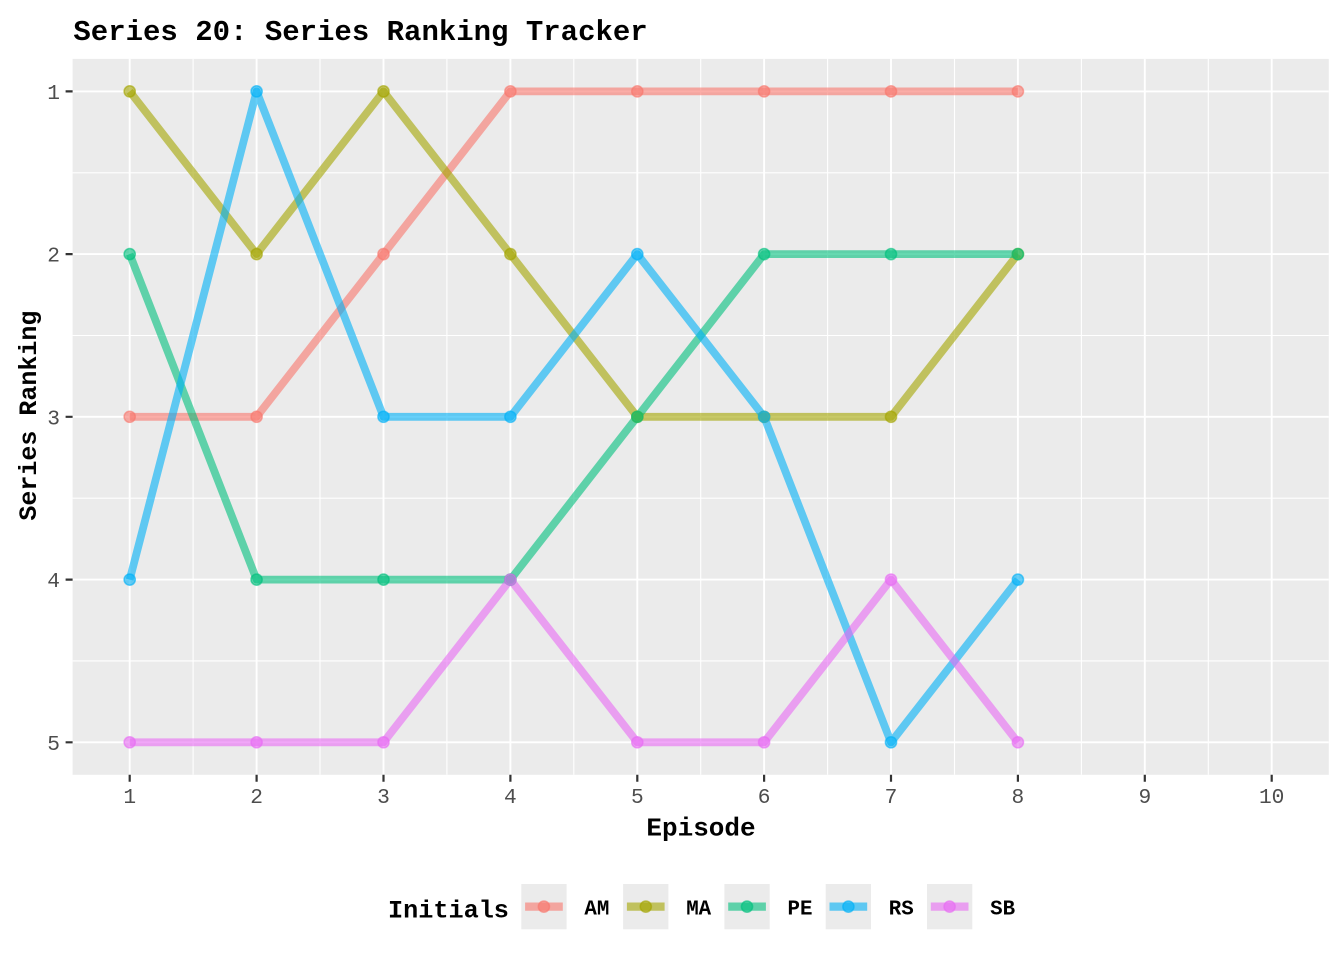 The height and width of the screenshot is (960, 1344). I want to click on svg-text: SB, so click(1002, 909).